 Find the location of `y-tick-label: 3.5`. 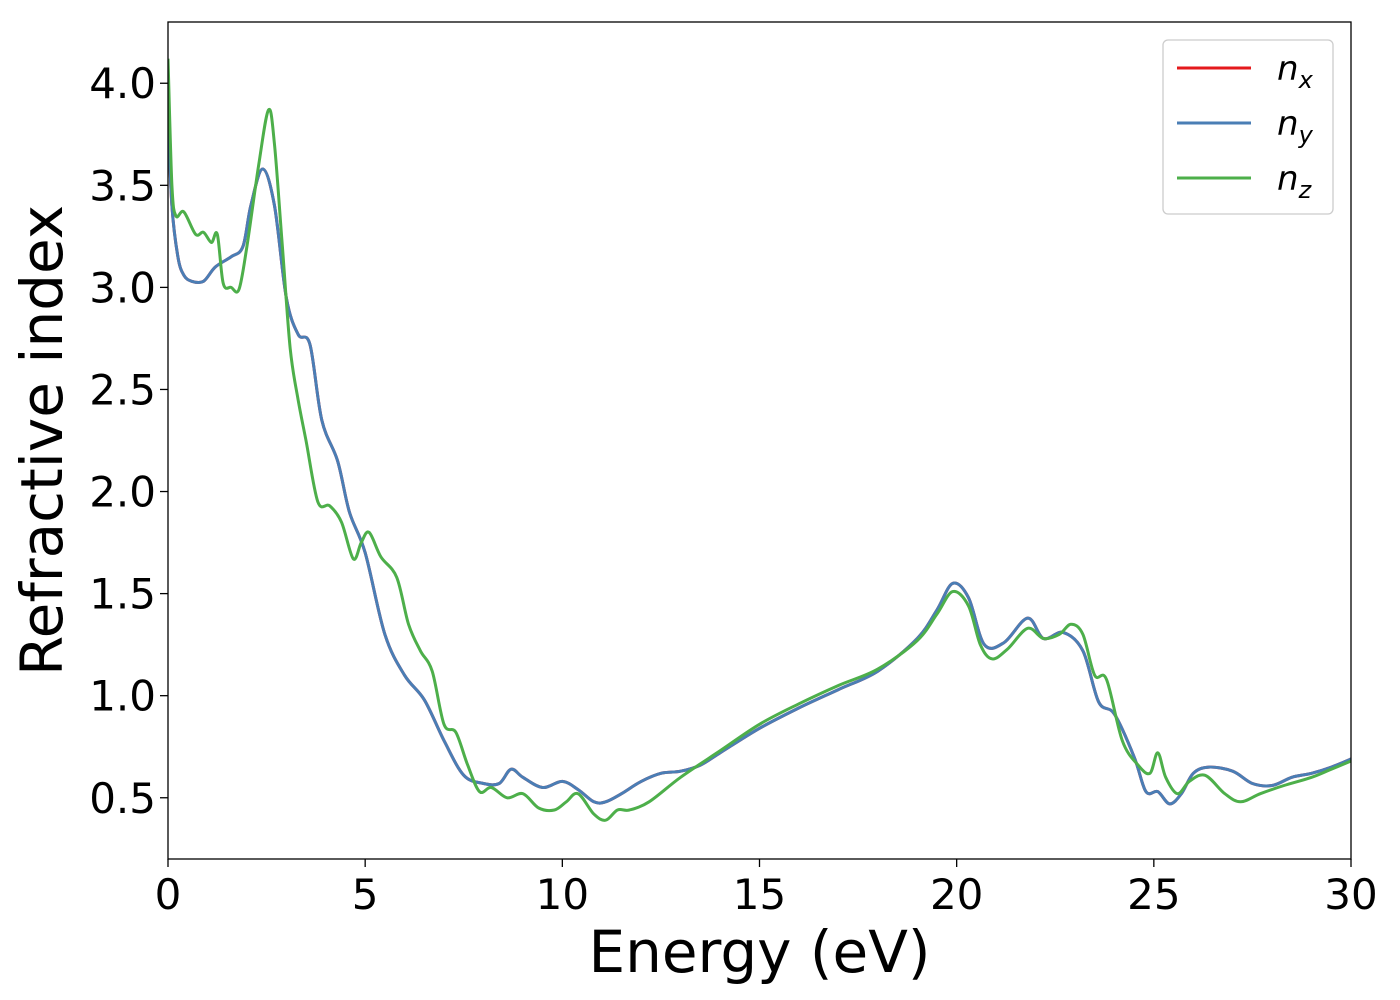

y-tick-label: 3.5 is located at coordinates (122, 185).